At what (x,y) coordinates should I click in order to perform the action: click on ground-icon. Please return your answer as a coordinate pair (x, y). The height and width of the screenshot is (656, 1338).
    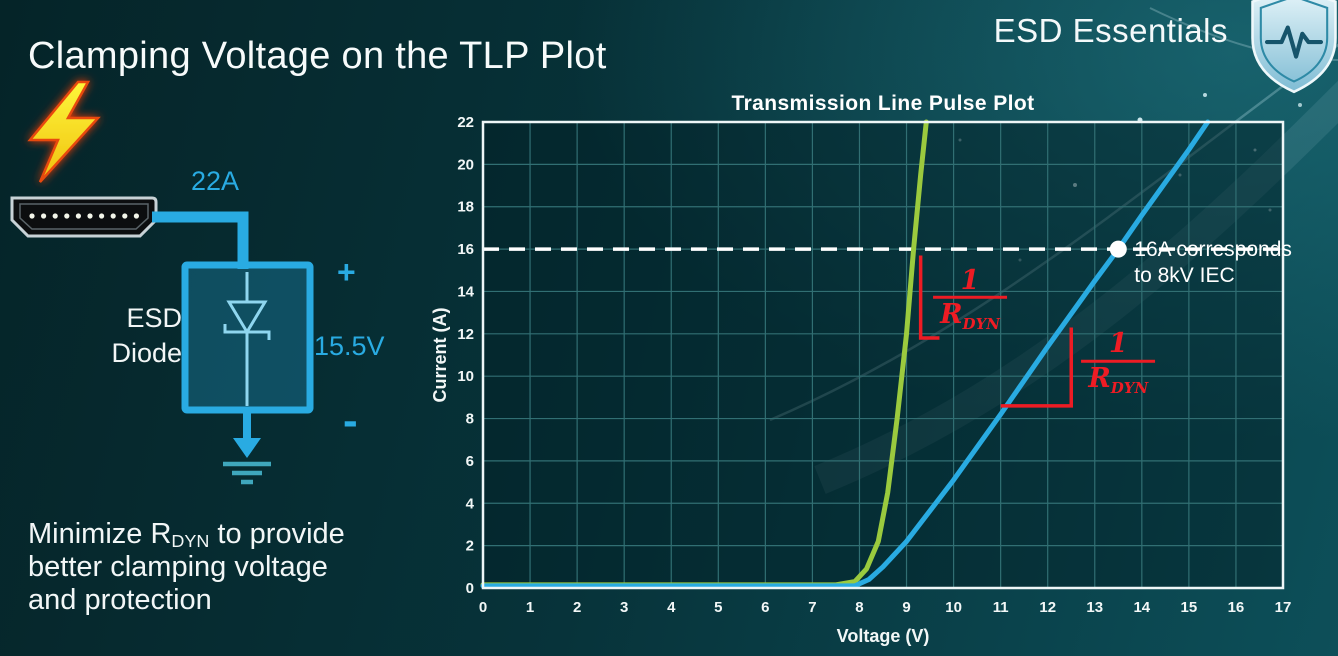
    Looking at the image, I should click on (247, 447).